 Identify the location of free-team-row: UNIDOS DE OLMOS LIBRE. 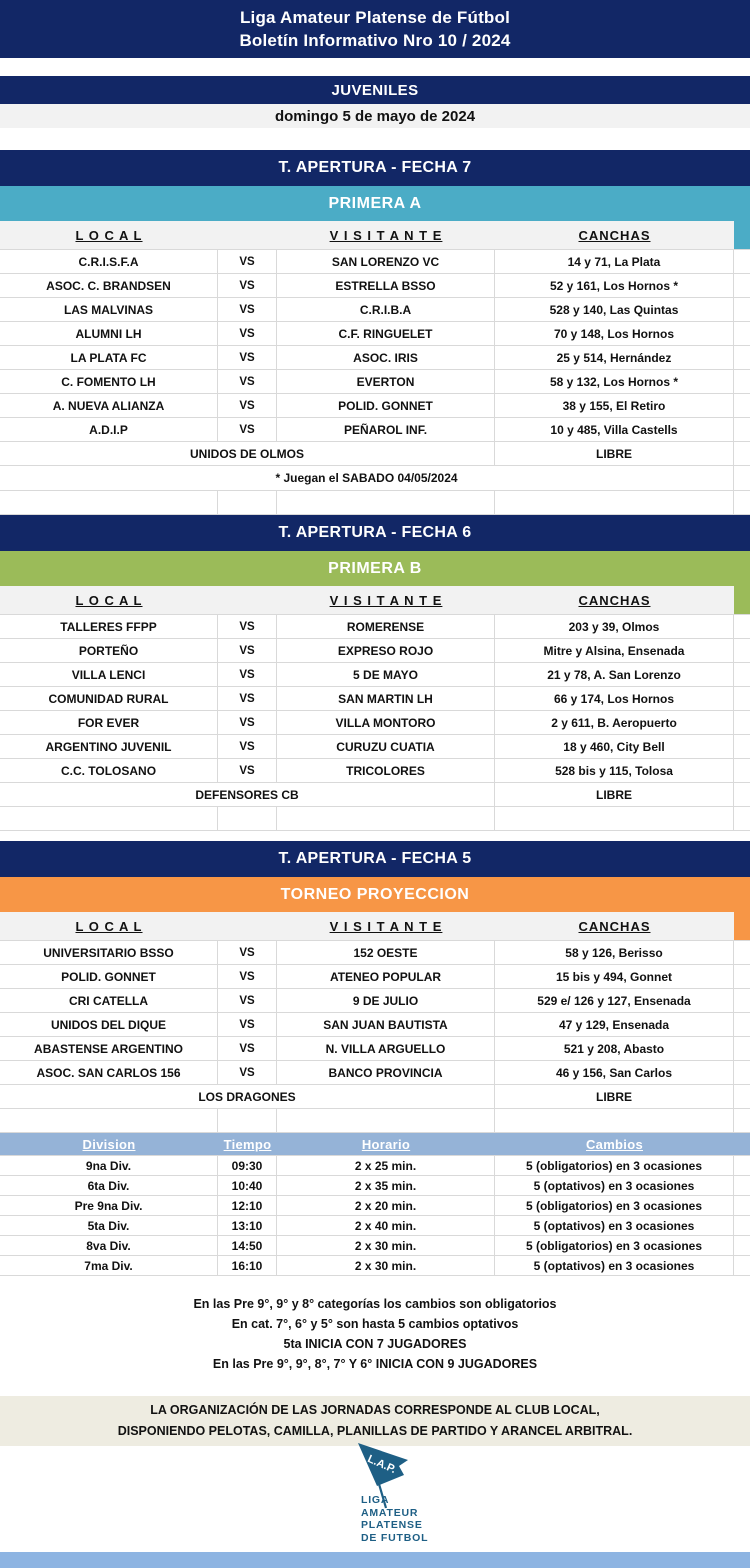
(375, 454).